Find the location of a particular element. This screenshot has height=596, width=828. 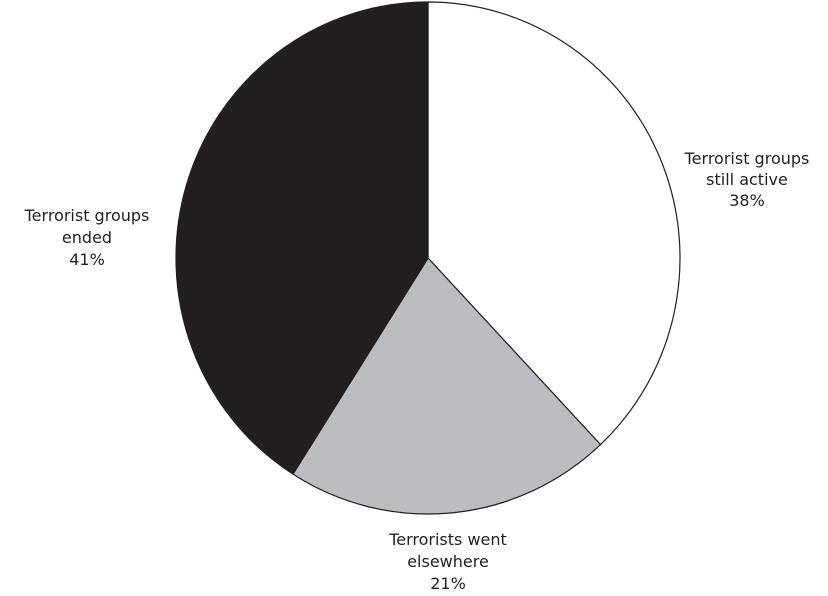

label-went-elsewhere-value: 21% is located at coordinates (448, 583).